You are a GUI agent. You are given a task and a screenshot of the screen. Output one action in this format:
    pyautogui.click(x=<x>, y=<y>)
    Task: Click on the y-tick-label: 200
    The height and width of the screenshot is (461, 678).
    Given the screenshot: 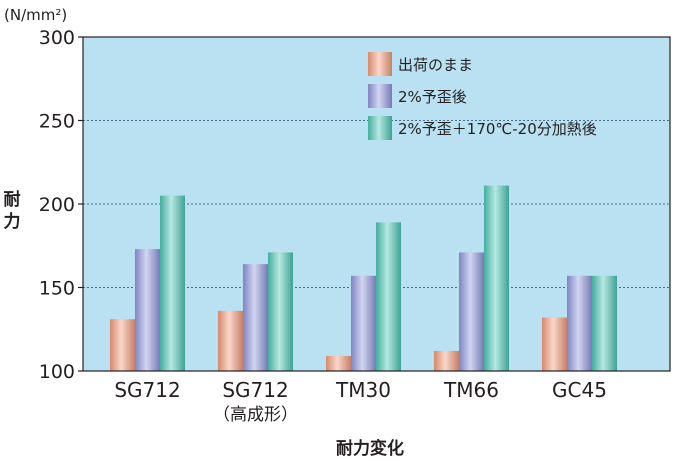 What is the action you would take?
    pyautogui.click(x=57, y=205)
    